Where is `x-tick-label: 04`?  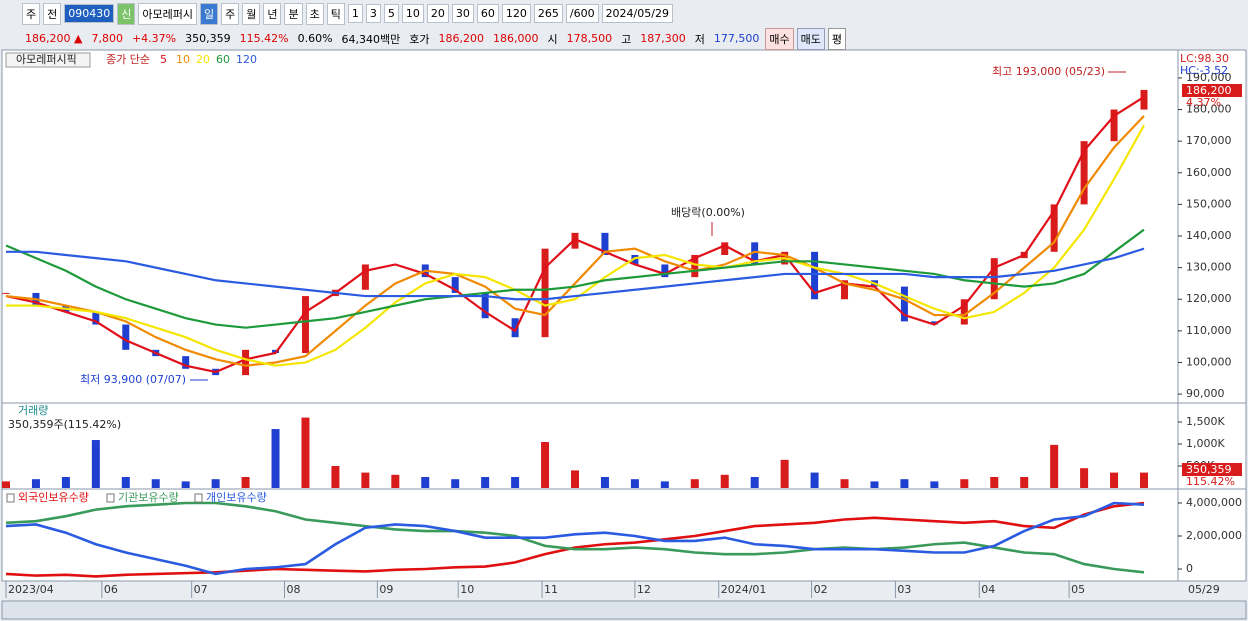 x-tick-label: 04 is located at coordinates (988, 589).